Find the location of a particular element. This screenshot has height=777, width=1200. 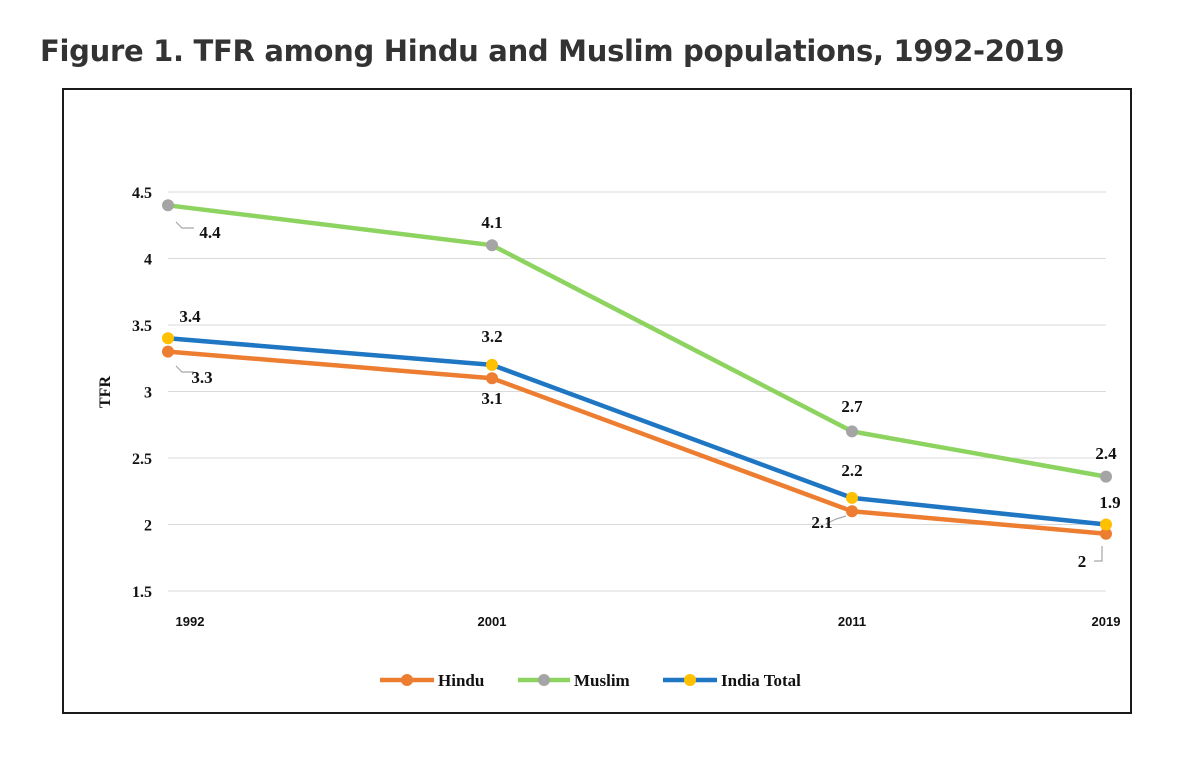

y-tick-label: 3 is located at coordinates (148, 393).